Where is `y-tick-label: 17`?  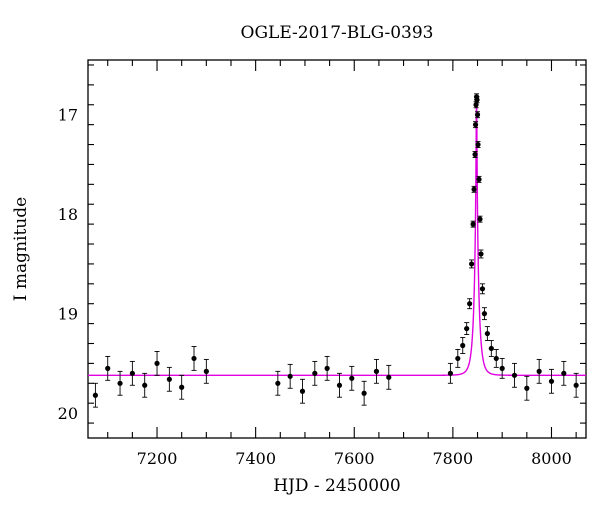 y-tick-label: 17 is located at coordinates (68, 115).